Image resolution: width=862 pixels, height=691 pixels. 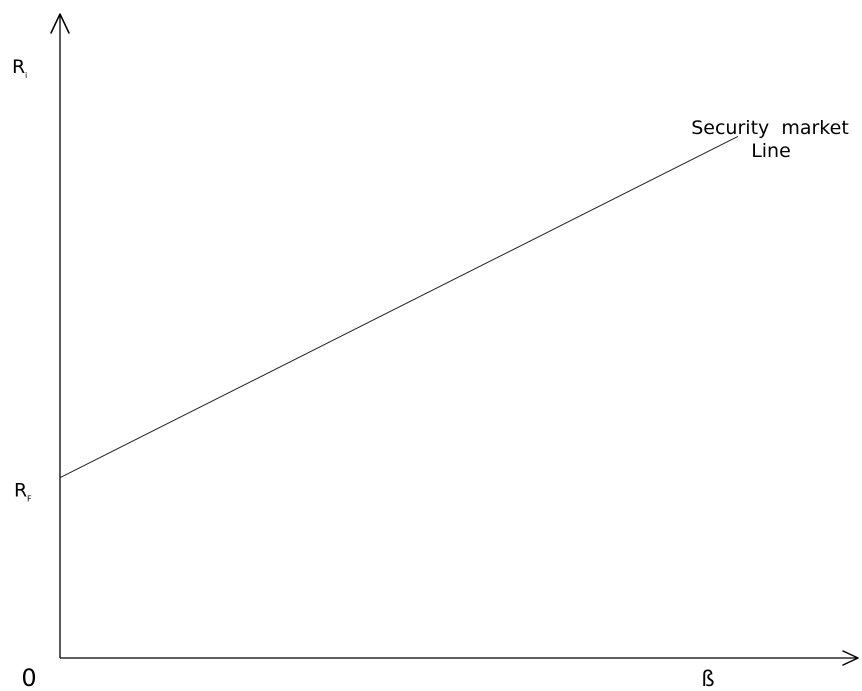 What do you see at coordinates (771, 151) in the screenshot?
I see `series-label-line-2: Line` at bounding box center [771, 151].